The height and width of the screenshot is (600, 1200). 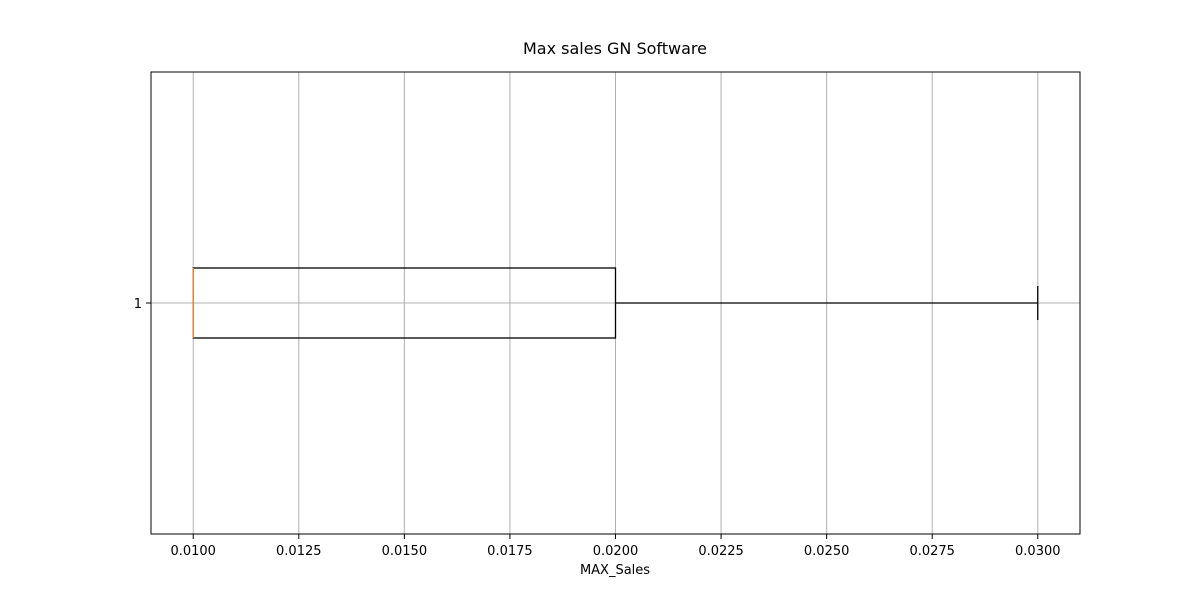 What do you see at coordinates (615, 48) in the screenshot?
I see `chart-title: Max sales GN Software` at bounding box center [615, 48].